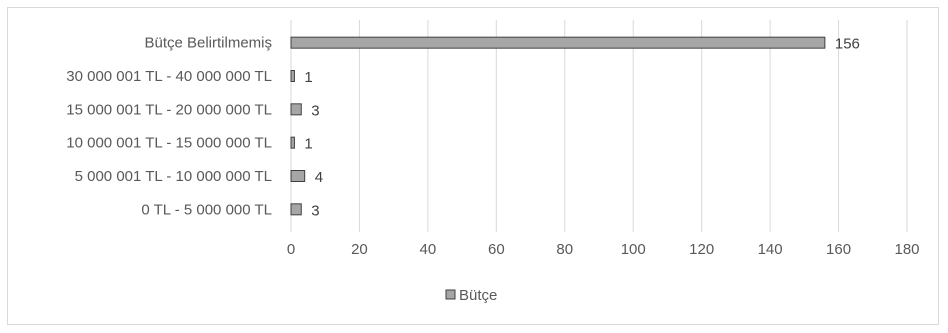 The height and width of the screenshot is (333, 948). Describe the element at coordinates (173, 176) in the screenshot. I see `category-label: 5 000 001 TL - 10 000 000 TL` at that location.